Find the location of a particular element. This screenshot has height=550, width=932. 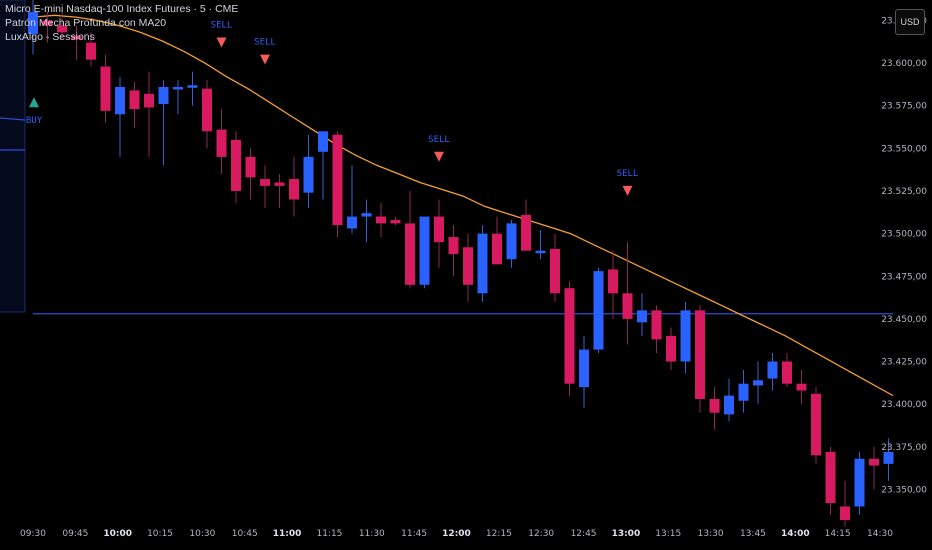

time-tick-label: 10:15 is located at coordinates (160, 534).